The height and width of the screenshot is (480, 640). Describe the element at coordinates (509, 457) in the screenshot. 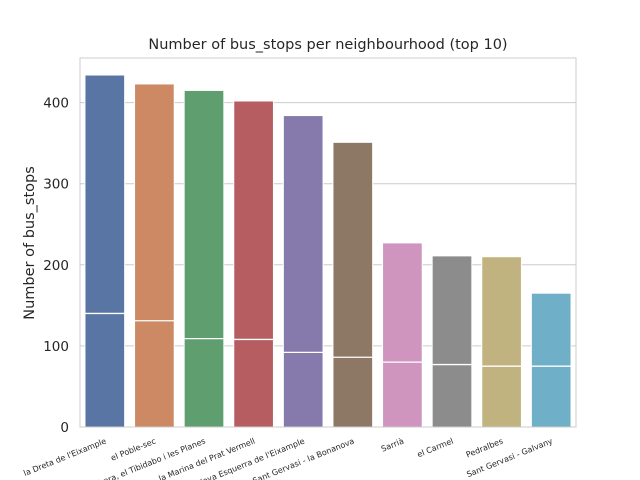

I see `x-tick-label: Sant Gervasi - Galvany` at that location.